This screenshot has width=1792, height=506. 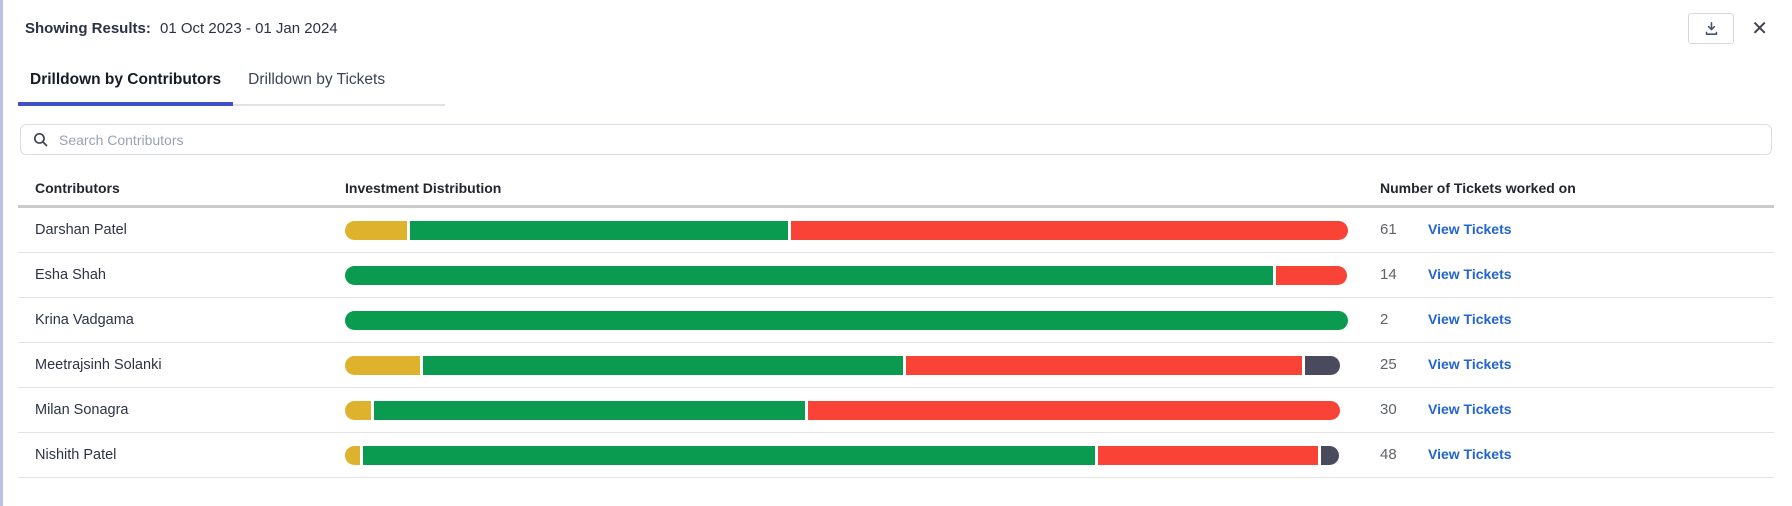 What do you see at coordinates (896, 206) in the screenshot?
I see `table-header-divider` at bounding box center [896, 206].